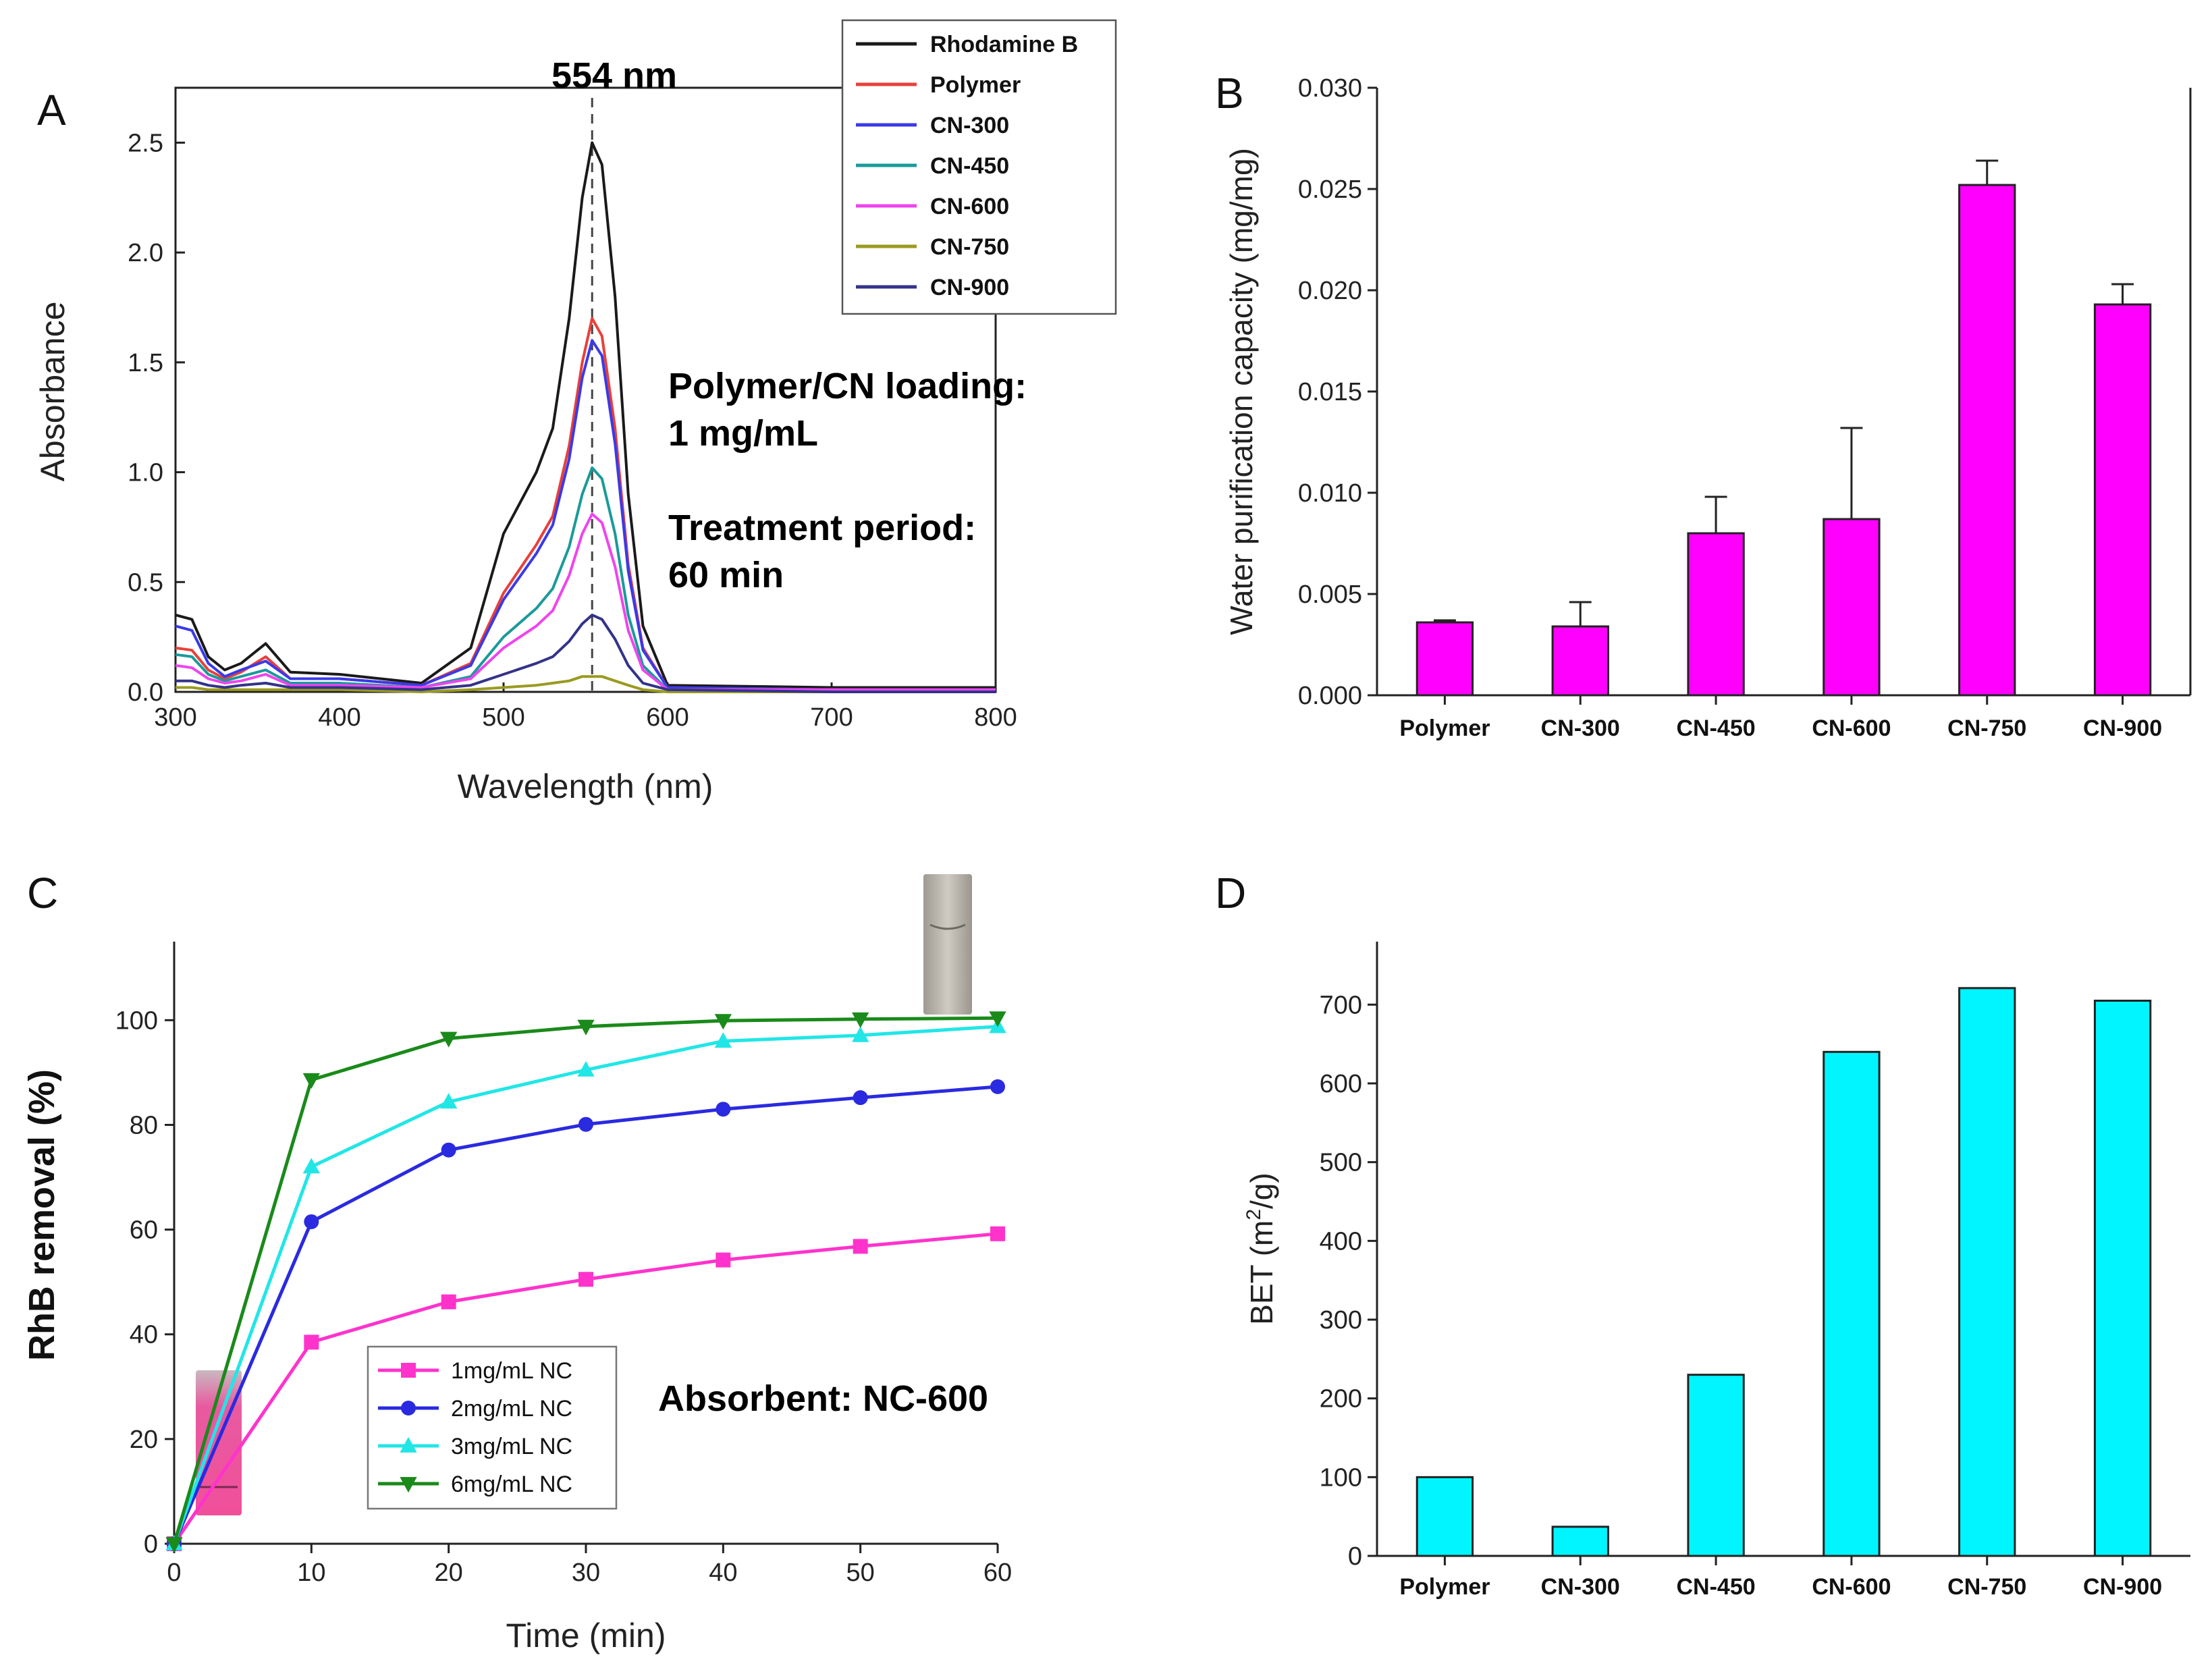 The height and width of the screenshot is (1672, 2212). What do you see at coordinates (975, 85) in the screenshot?
I see `legend-label-a: Polymer` at bounding box center [975, 85].